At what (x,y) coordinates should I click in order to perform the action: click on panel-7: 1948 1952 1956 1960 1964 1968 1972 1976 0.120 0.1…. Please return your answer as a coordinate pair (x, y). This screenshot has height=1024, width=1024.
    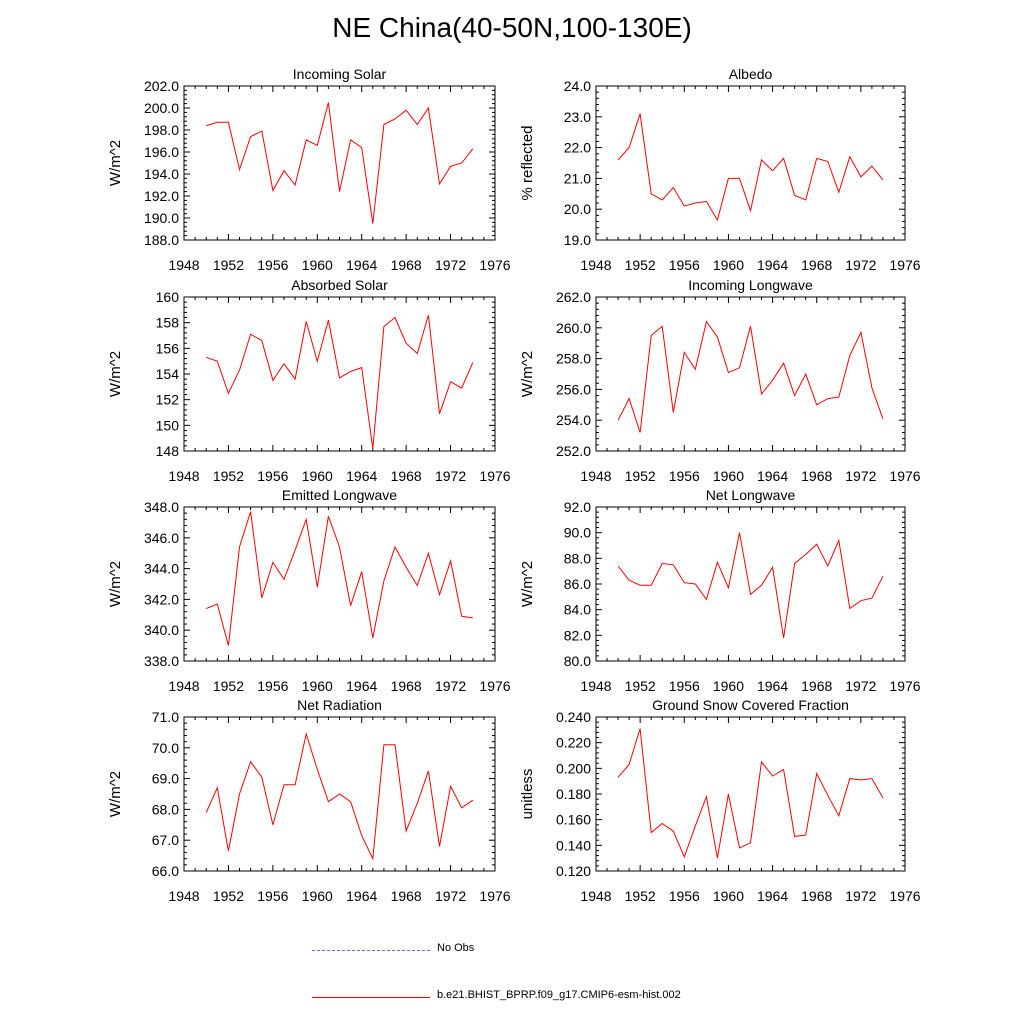
    Looking at the image, I should click on (720, 800).